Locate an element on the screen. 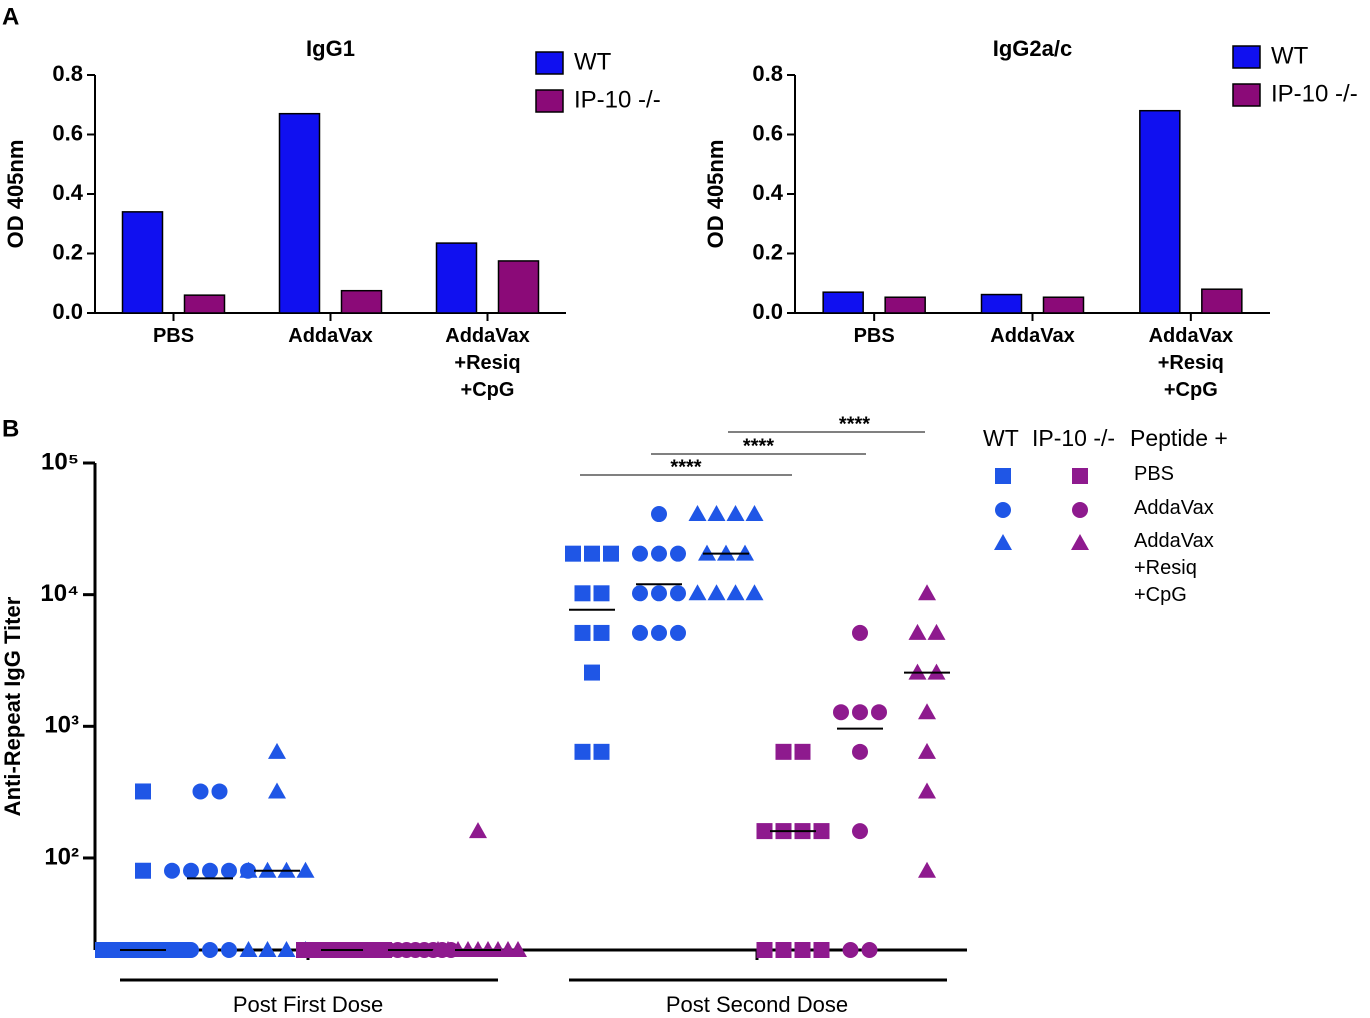  legend-label: AddaVax is located at coordinates (1174, 508).